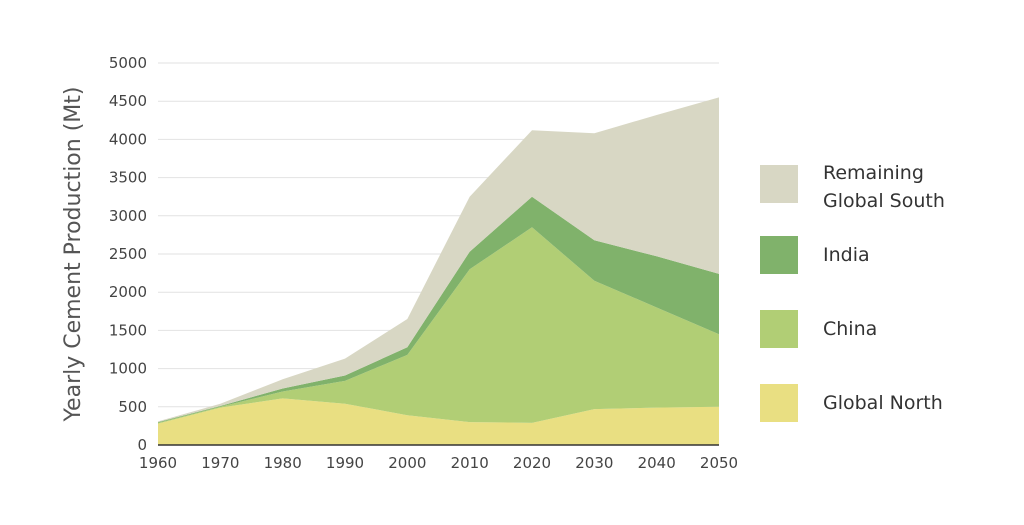 The height and width of the screenshot is (525, 1024). Describe the element at coordinates (142, 445) in the screenshot. I see `y-tick-label: 0` at that location.